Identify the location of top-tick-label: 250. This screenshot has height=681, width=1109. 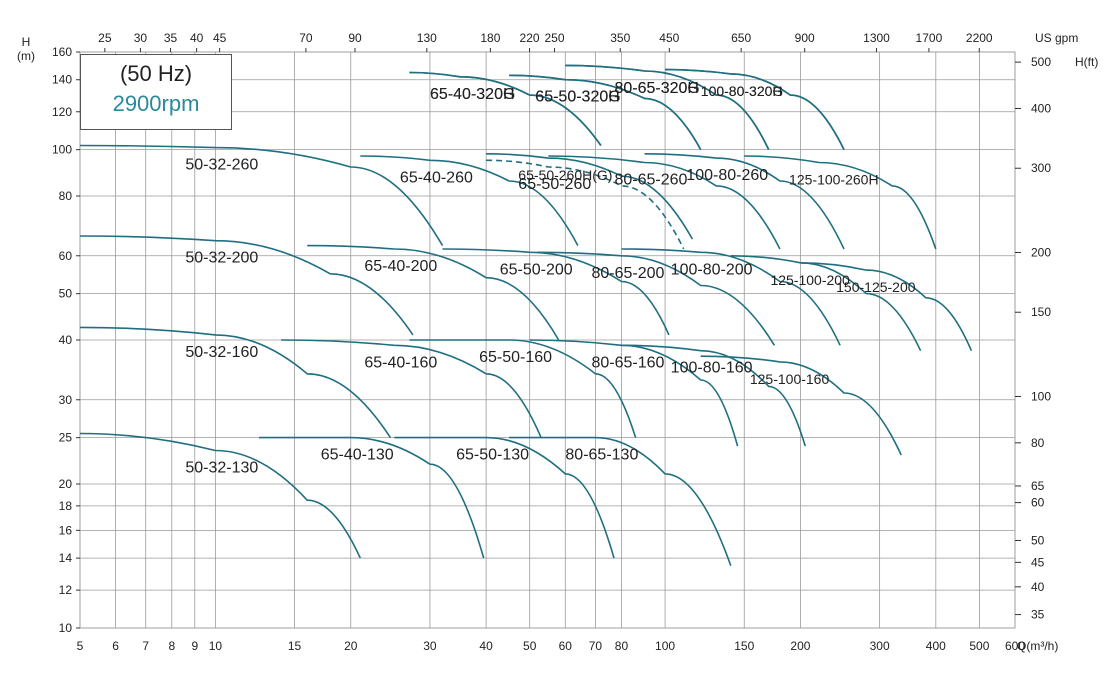
(555, 38).